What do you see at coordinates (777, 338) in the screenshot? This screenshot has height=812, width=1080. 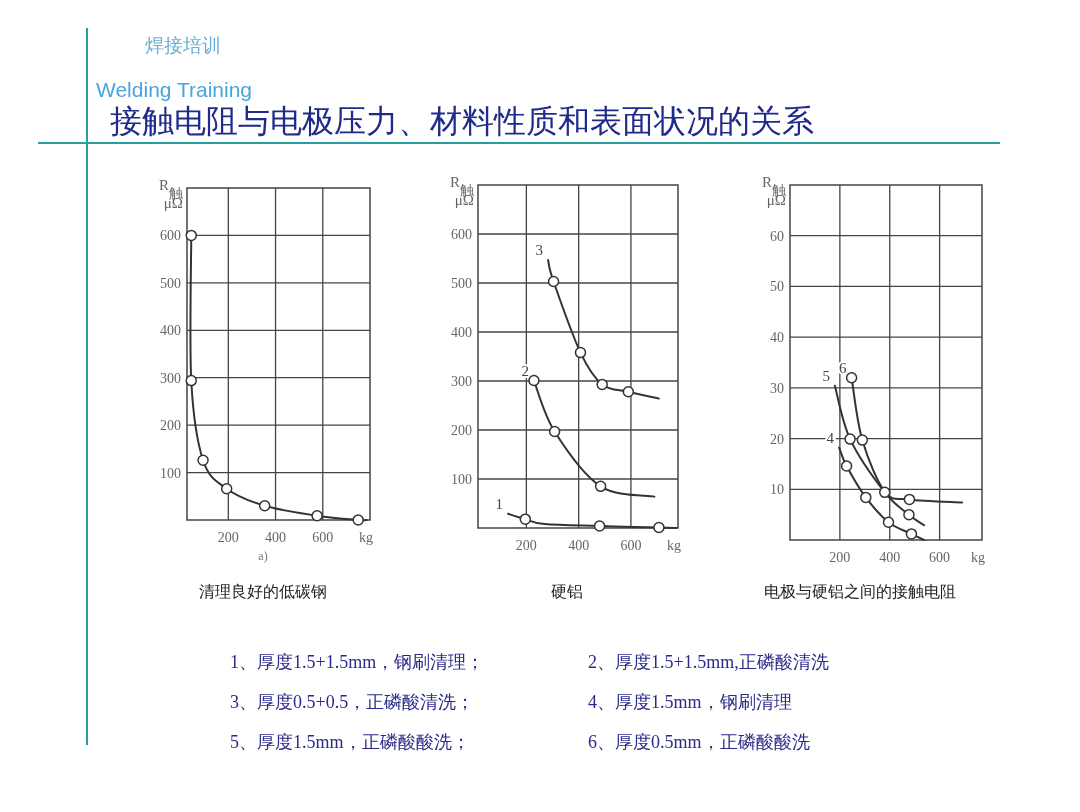 I see `y-tick-label: 40` at bounding box center [777, 338].